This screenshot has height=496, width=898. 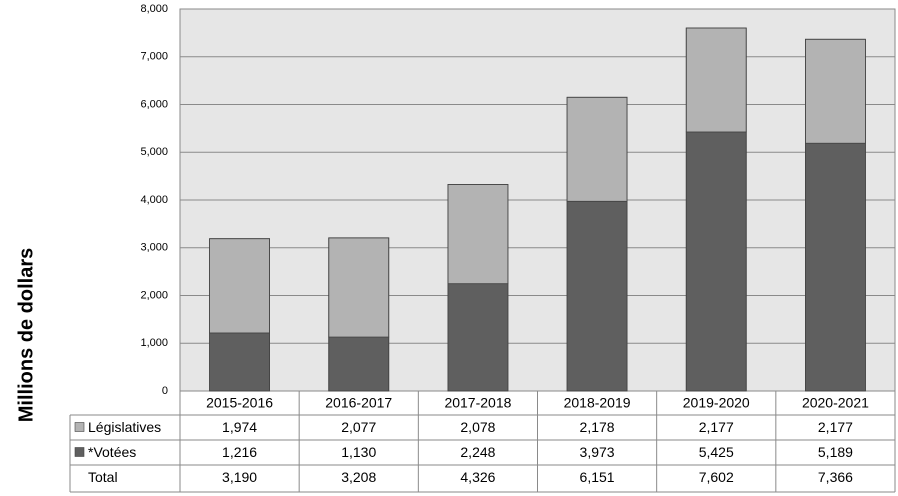 I want to click on table-cell: 5,189, so click(x=835, y=452).